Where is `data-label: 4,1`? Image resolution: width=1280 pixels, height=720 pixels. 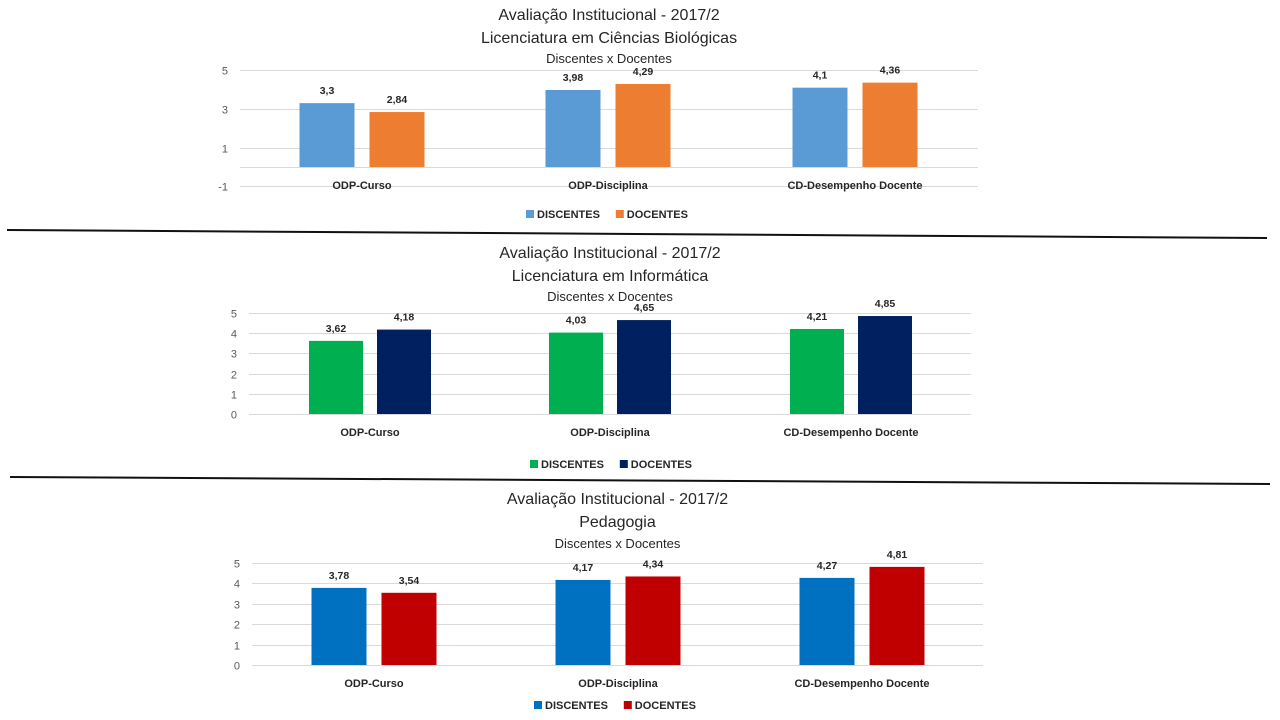
data-label: 4,1 is located at coordinates (820, 76).